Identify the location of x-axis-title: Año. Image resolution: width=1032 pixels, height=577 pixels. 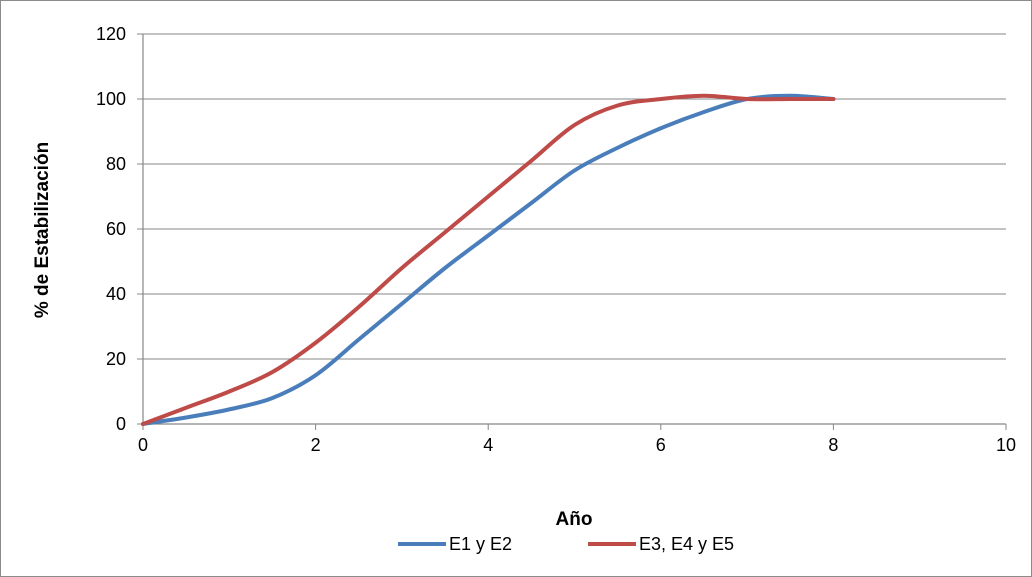
(574, 519).